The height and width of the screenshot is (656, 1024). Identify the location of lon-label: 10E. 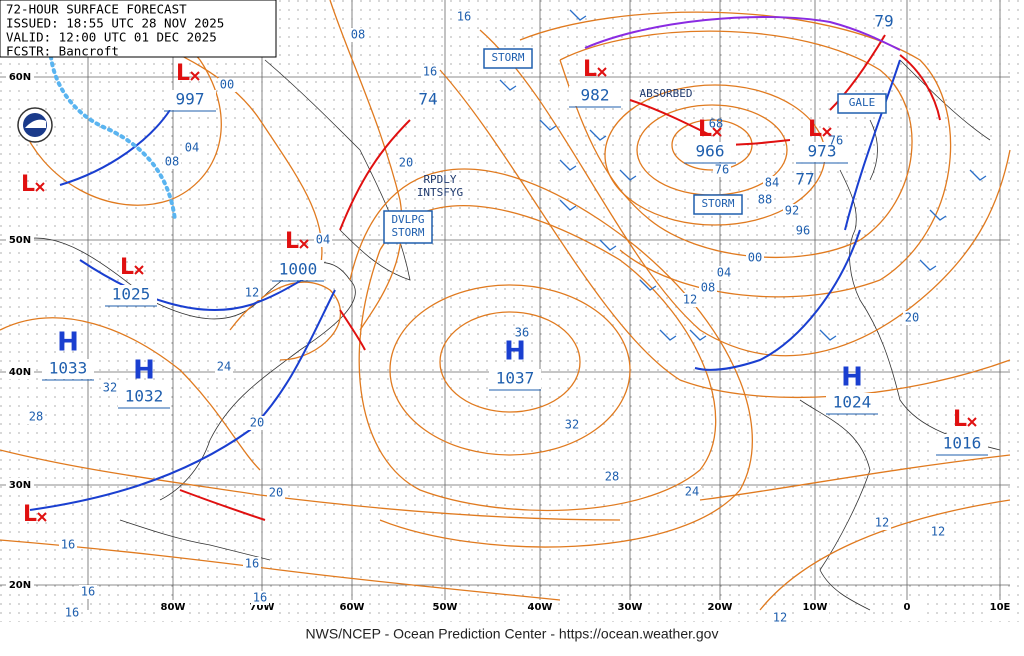
(1000, 607).